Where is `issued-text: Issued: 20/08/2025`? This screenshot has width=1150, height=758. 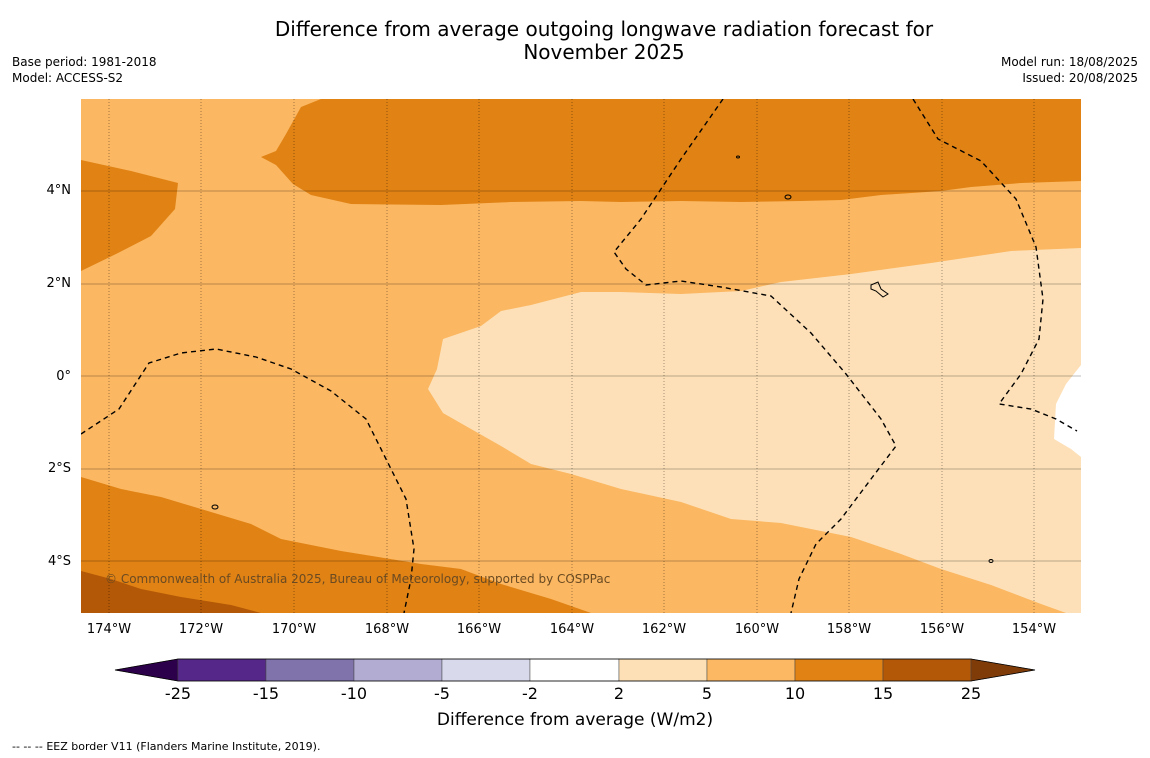 issued-text: Issued: 20/08/2025 is located at coordinates (1080, 78).